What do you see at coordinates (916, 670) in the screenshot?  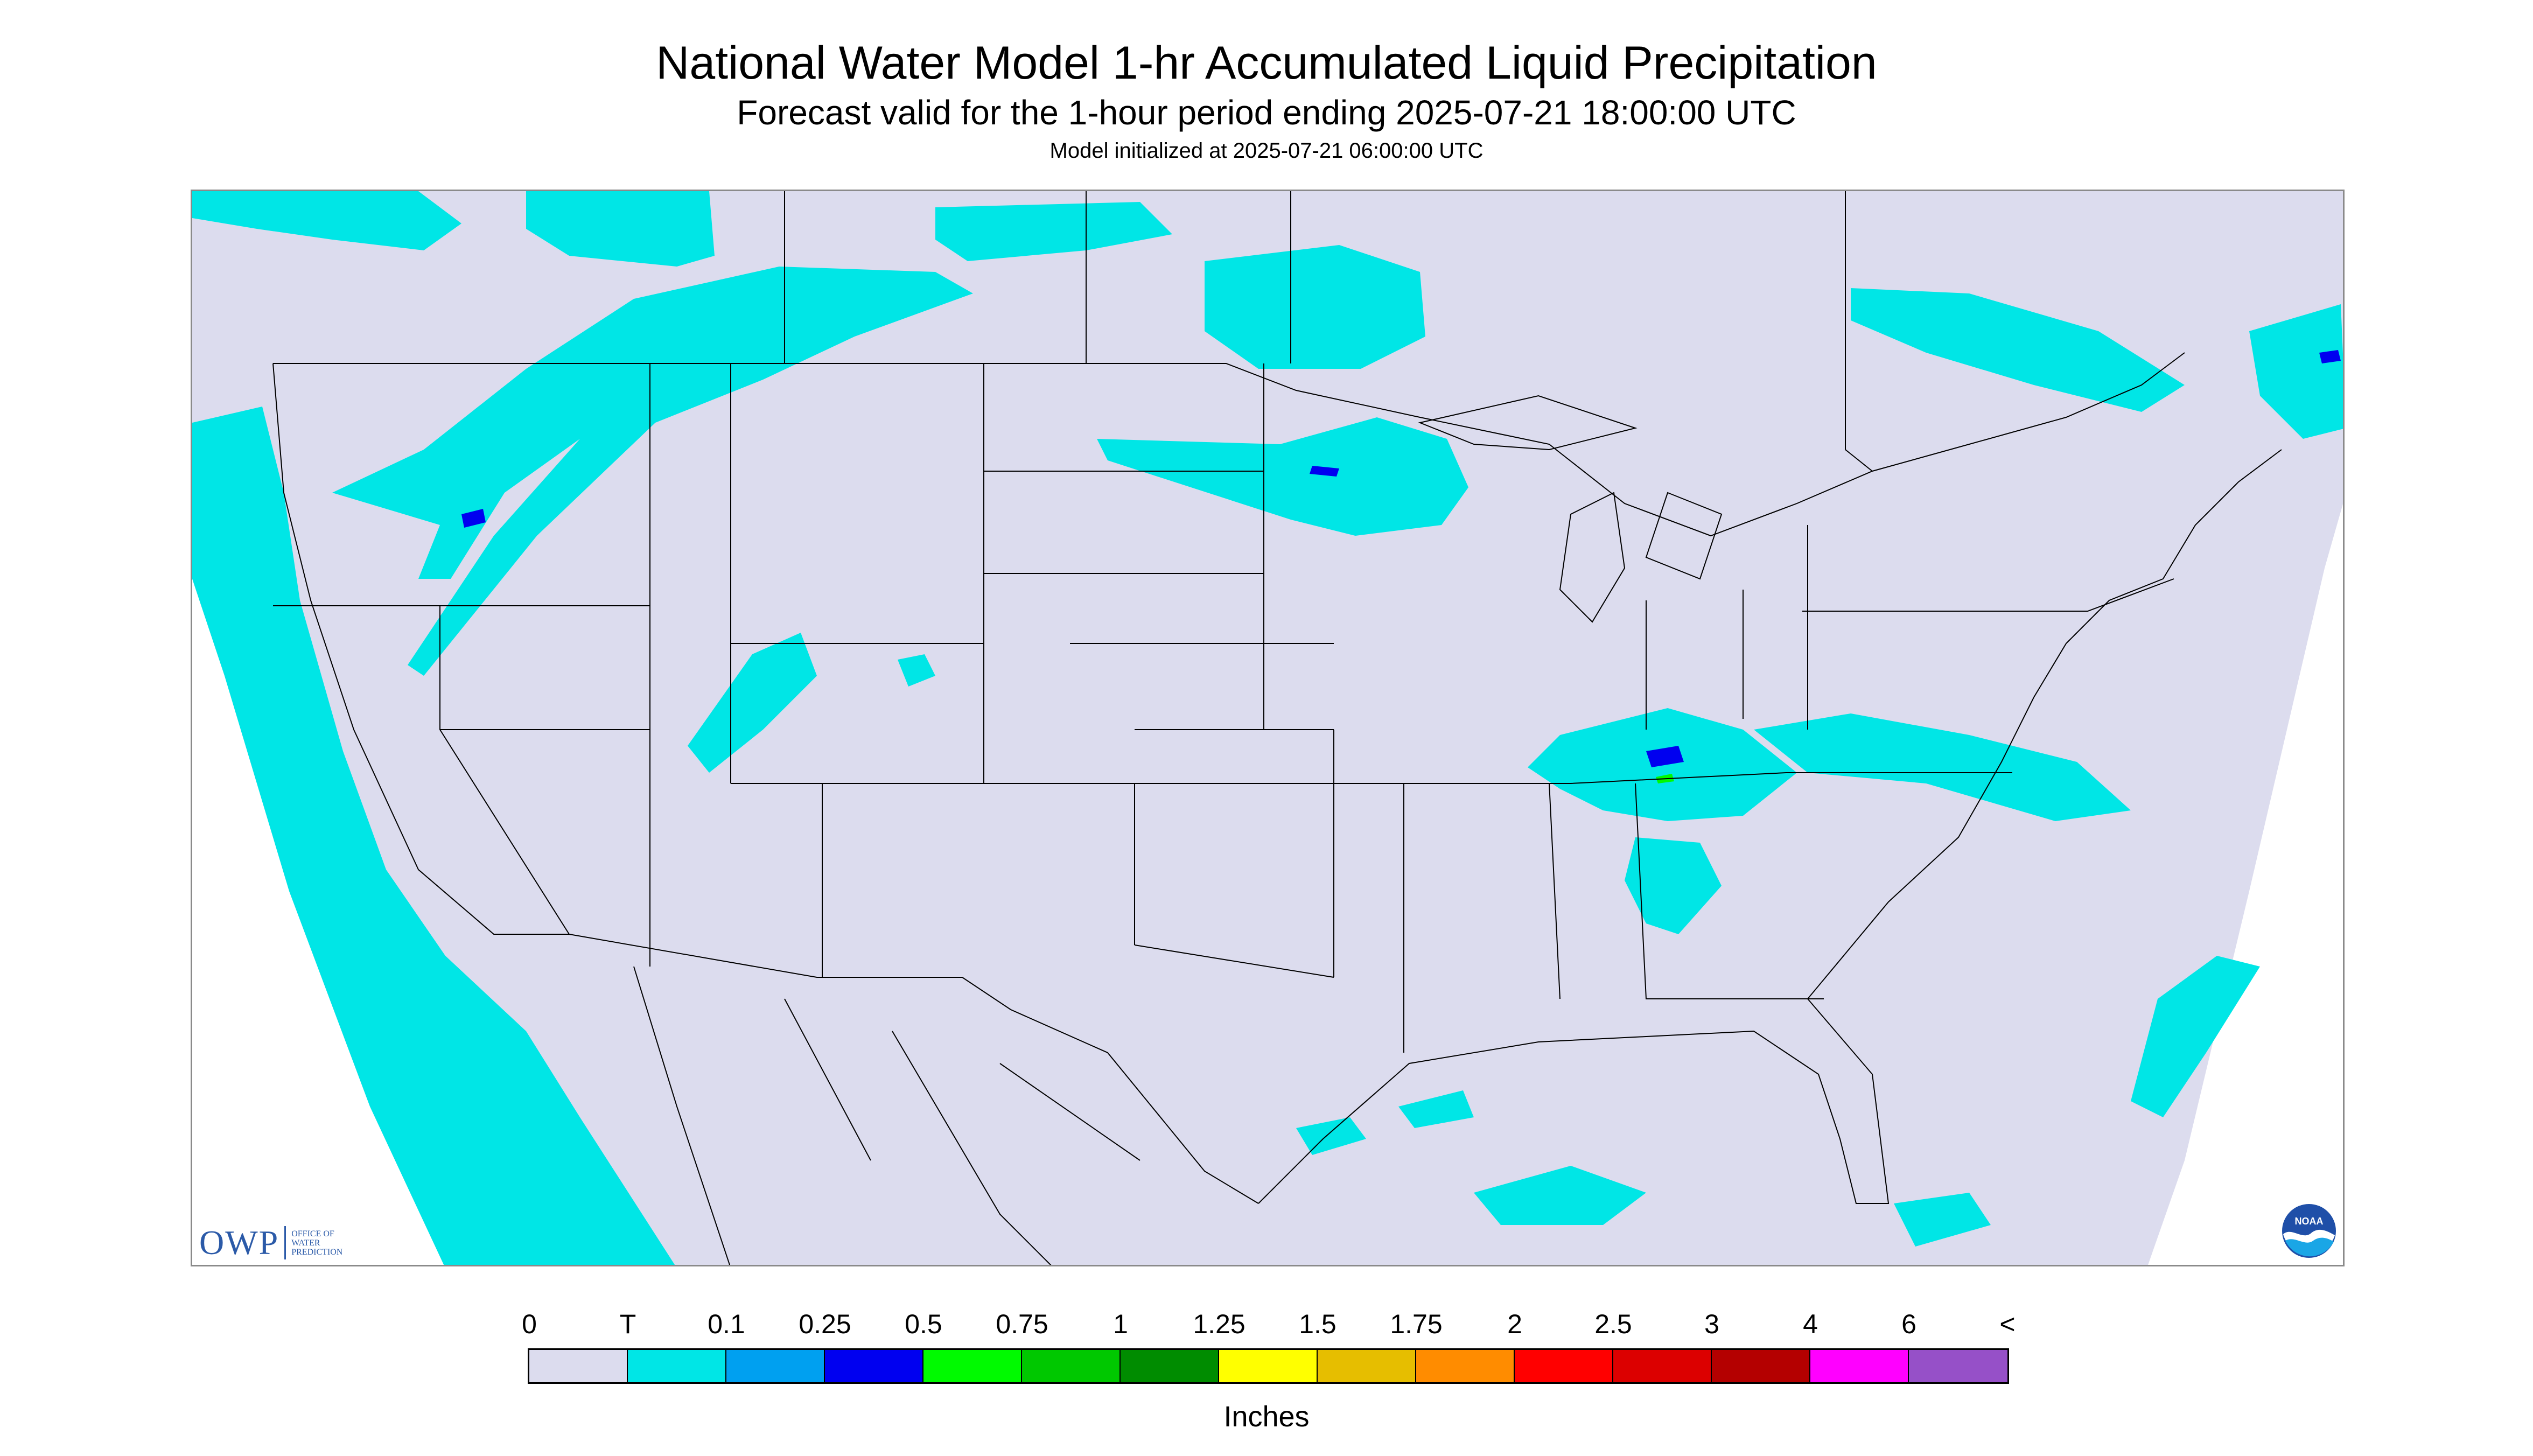 I see `new-mexico-precip` at bounding box center [916, 670].